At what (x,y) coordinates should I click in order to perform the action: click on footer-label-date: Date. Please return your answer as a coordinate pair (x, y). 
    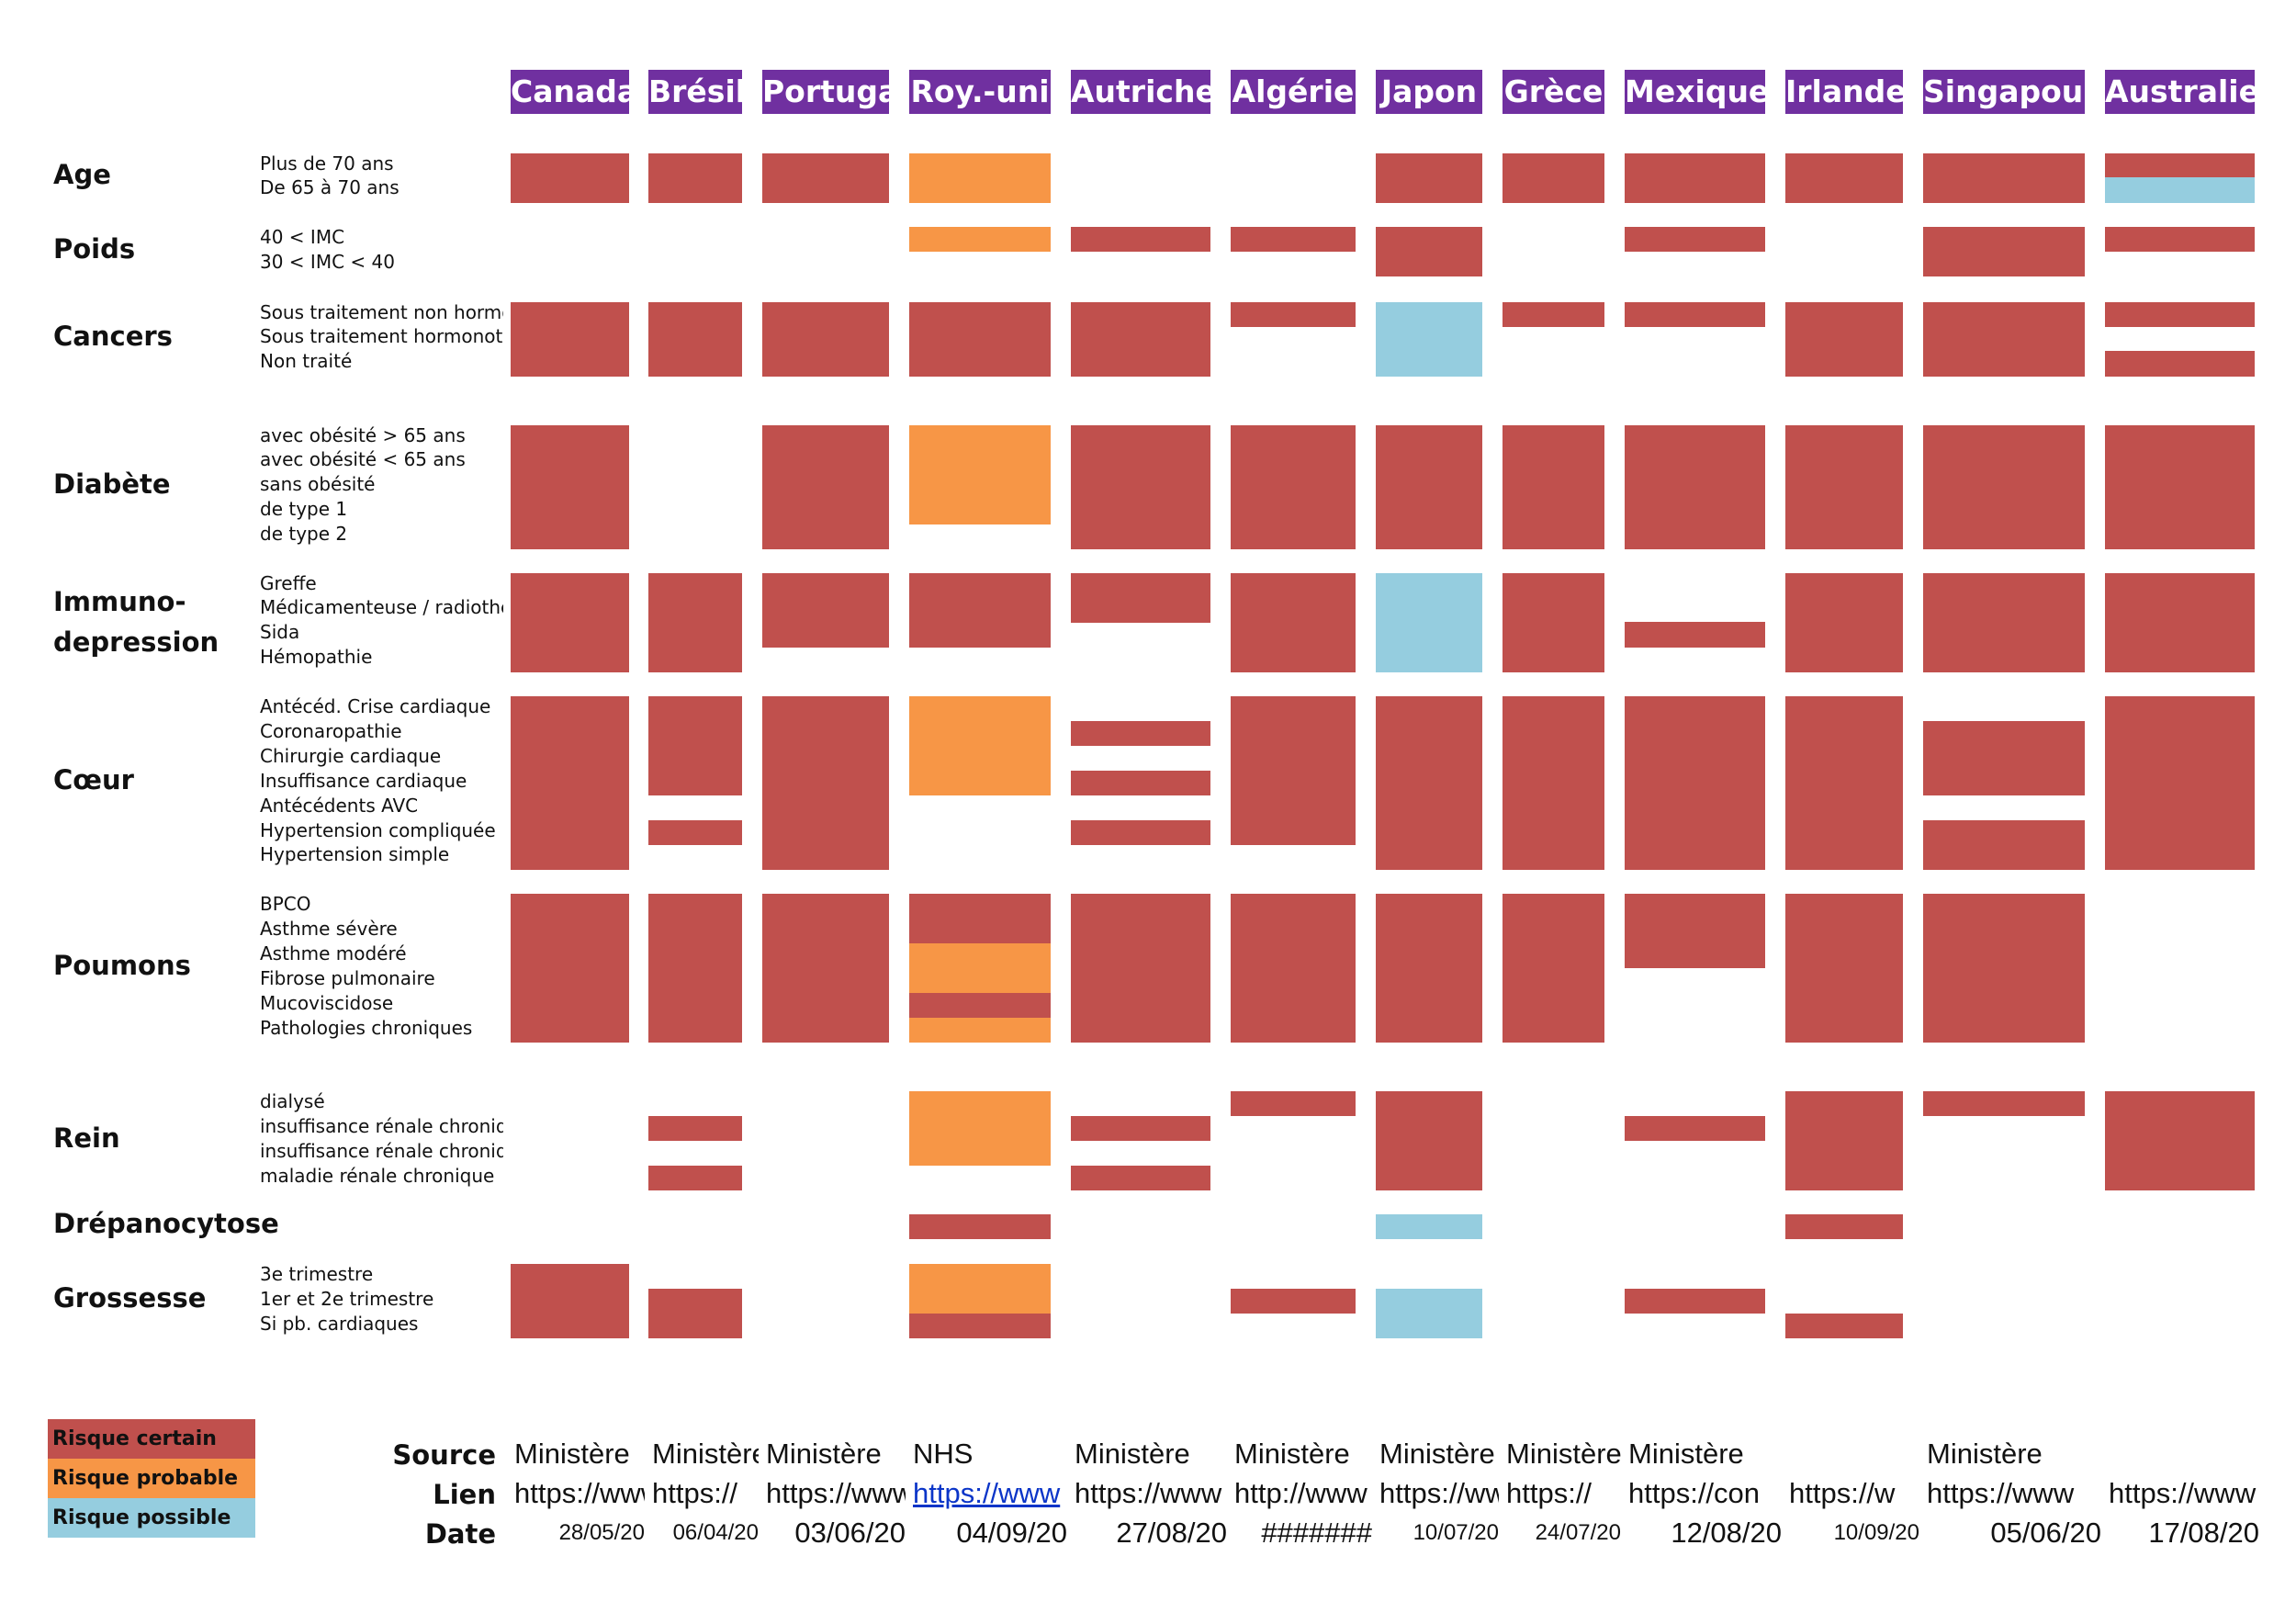
    Looking at the image, I should click on (460, 1534).